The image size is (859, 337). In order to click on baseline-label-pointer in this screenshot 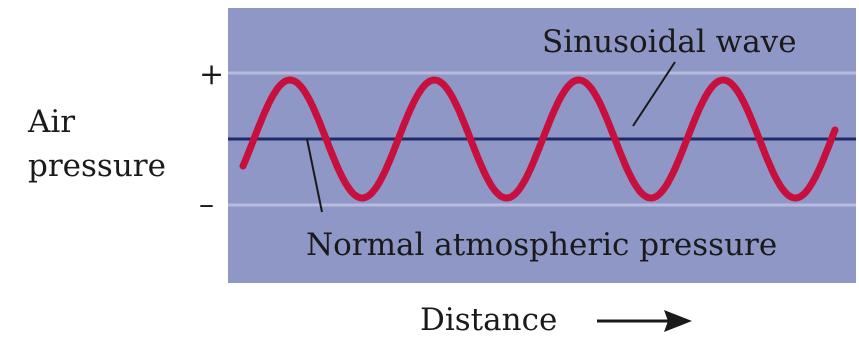, I will do `click(314, 175)`.